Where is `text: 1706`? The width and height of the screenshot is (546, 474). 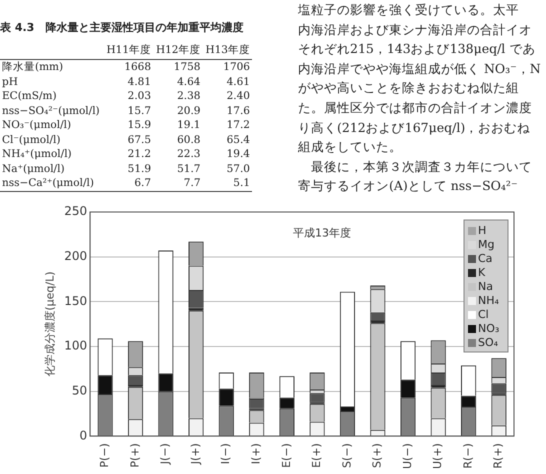 text: 1706 is located at coordinates (236, 67).